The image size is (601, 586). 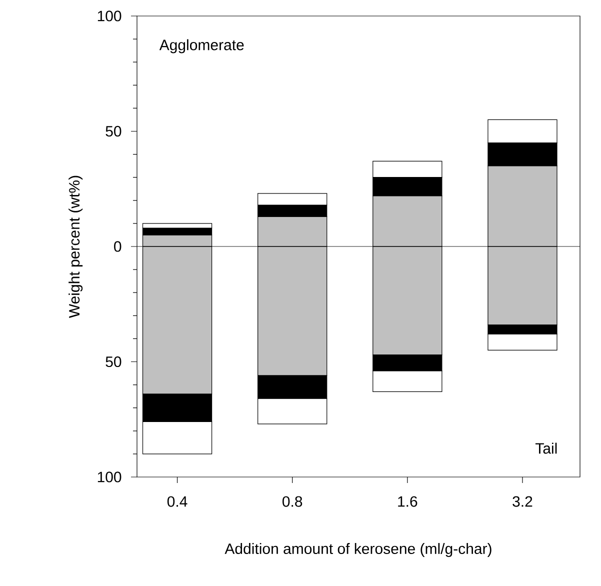 What do you see at coordinates (358, 550) in the screenshot?
I see `x-axis-title: Addition amount of kerosene (ml/g-char)` at bounding box center [358, 550].